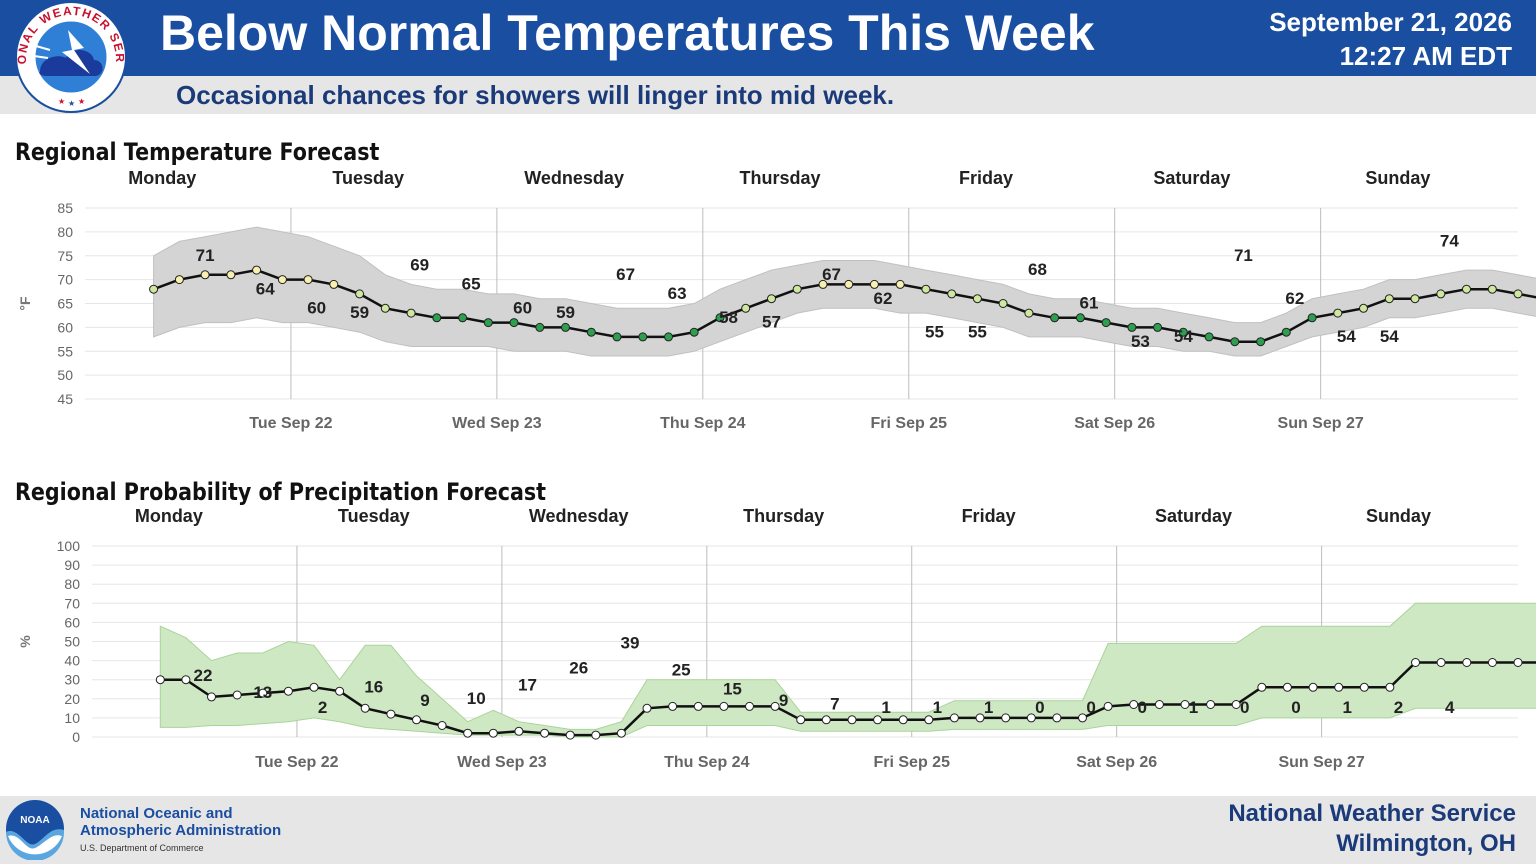 The width and height of the screenshot is (1536, 864). I want to click on y-tick-label: 30, so click(72, 680).